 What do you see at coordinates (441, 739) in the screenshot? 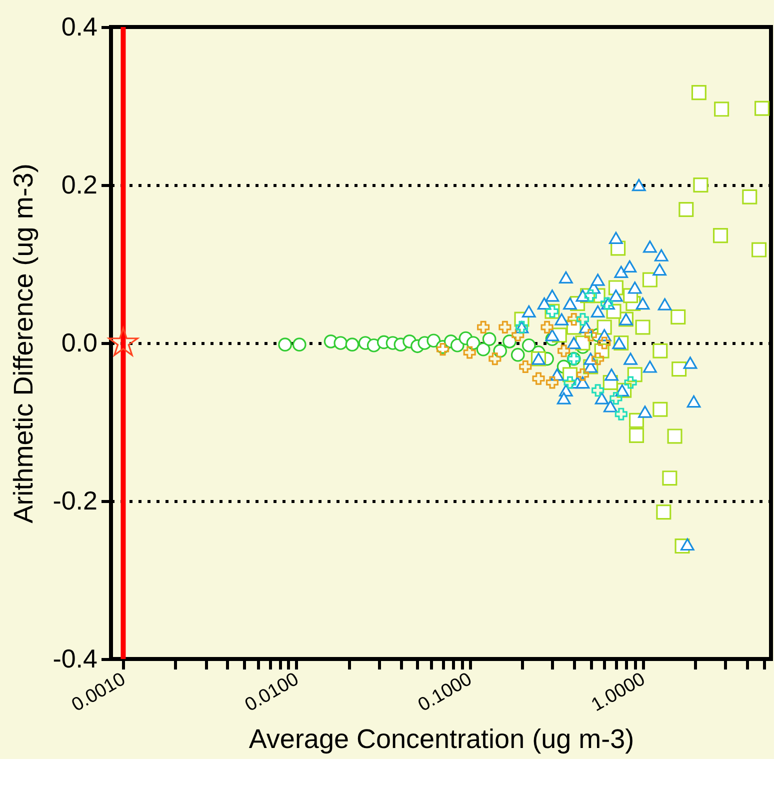
I see `x-axis-title: Average Concentration (ug m-3)` at bounding box center [441, 739].